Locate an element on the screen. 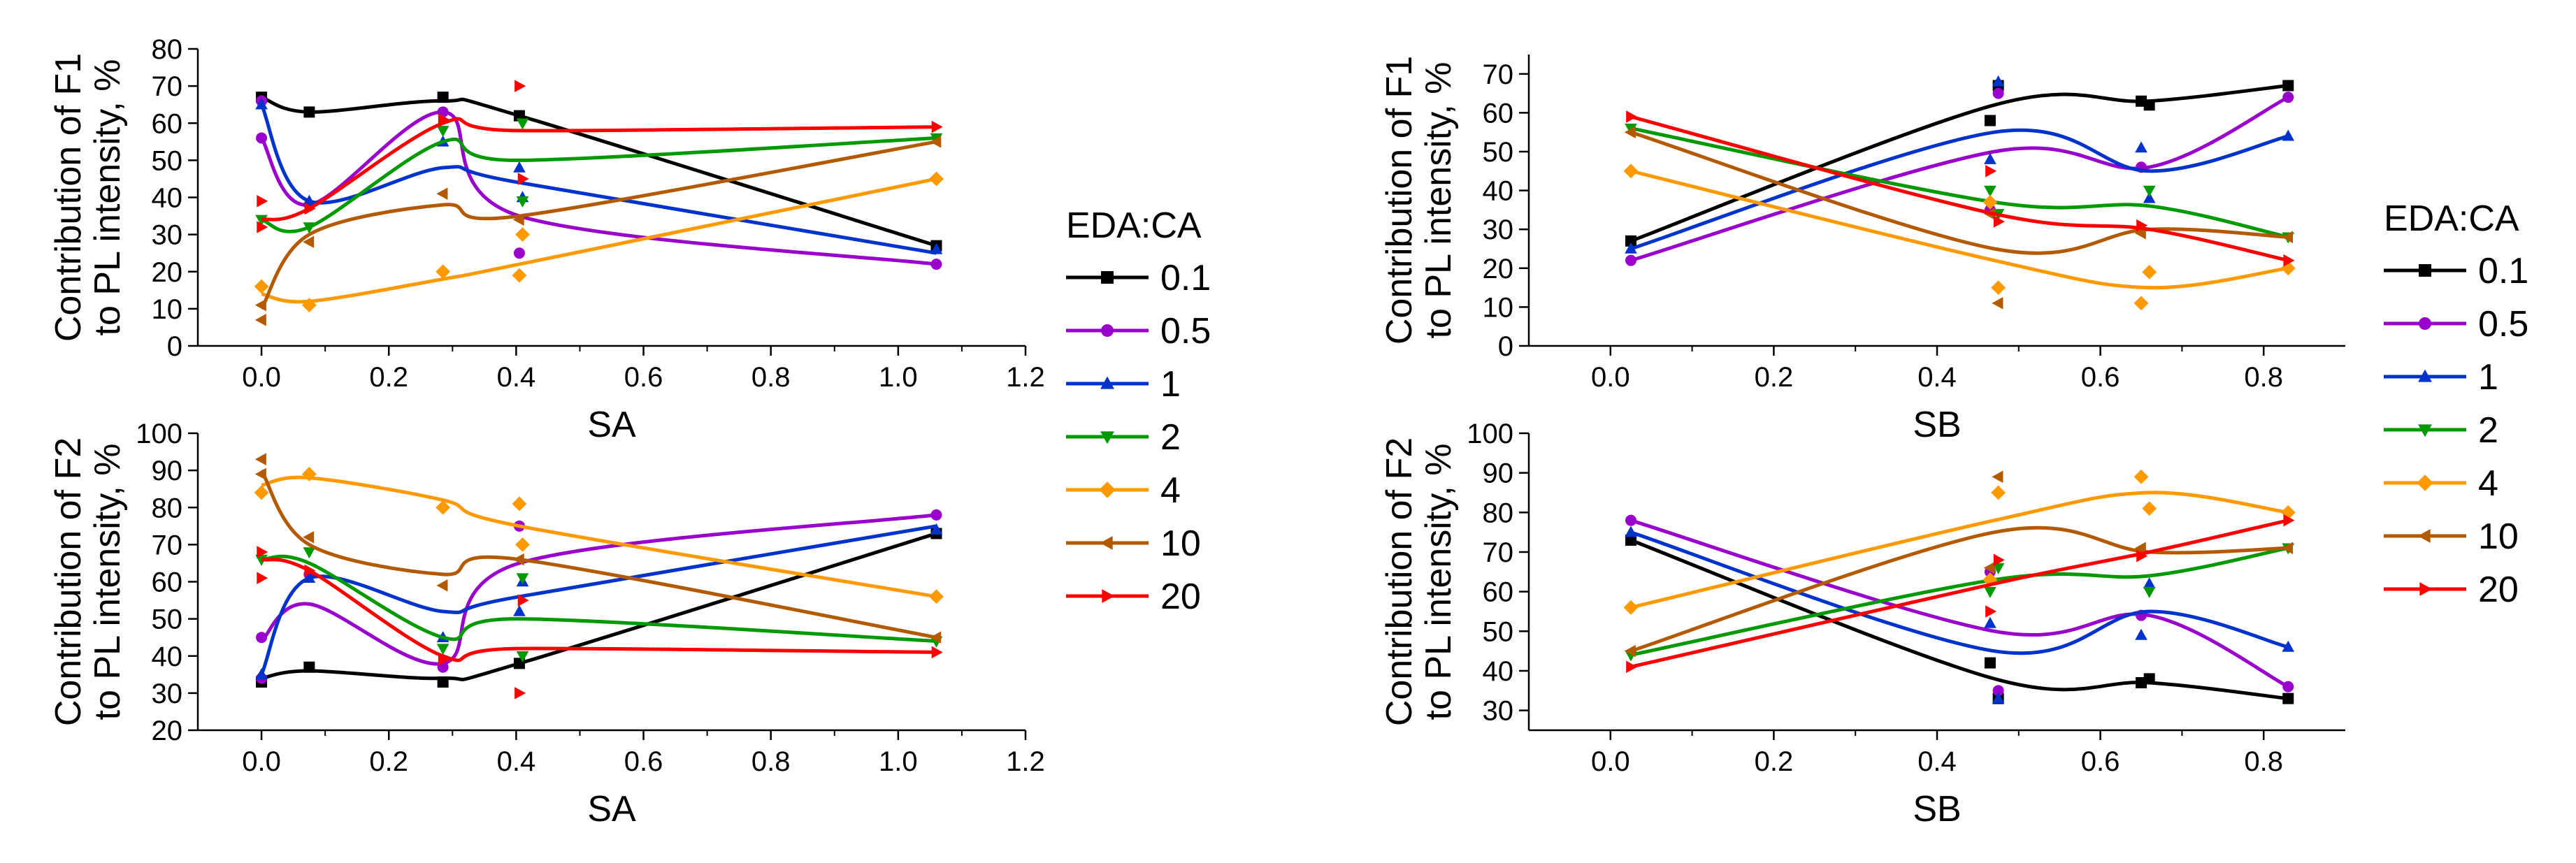 This screenshot has height=863, width=2576. x-tick-label: 0.0 is located at coordinates (1610, 377).